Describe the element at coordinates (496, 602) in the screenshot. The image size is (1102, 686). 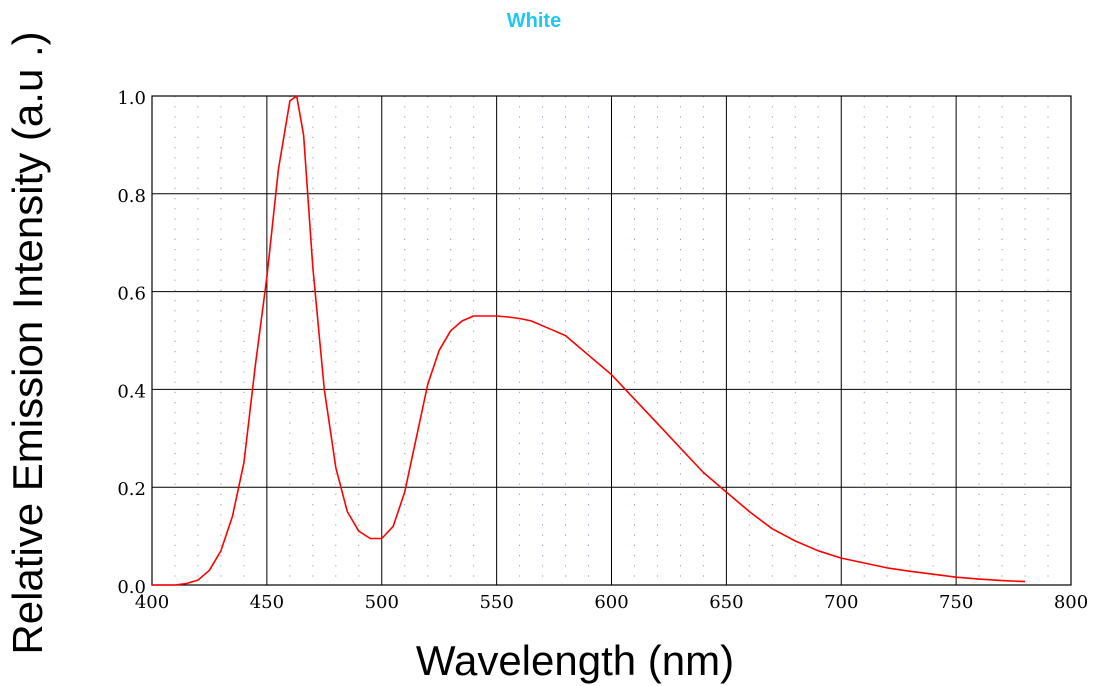
I see `x-tick-label: 550` at that location.